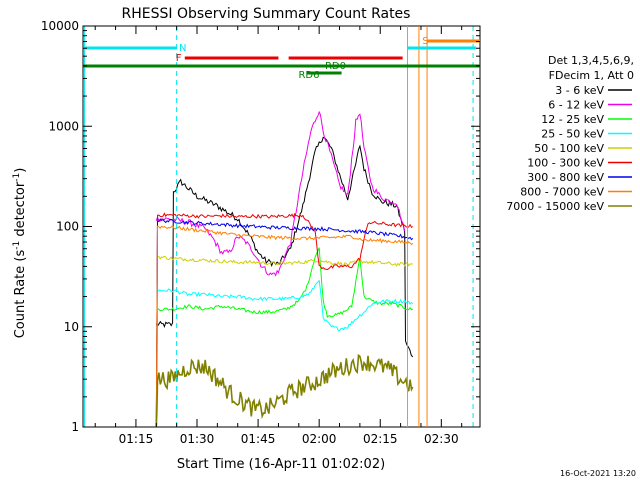 Image resolution: width=640 pixels, height=480 pixels. What do you see at coordinates (179, 58) in the screenshot?
I see `flag-label-f: F` at bounding box center [179, 58].